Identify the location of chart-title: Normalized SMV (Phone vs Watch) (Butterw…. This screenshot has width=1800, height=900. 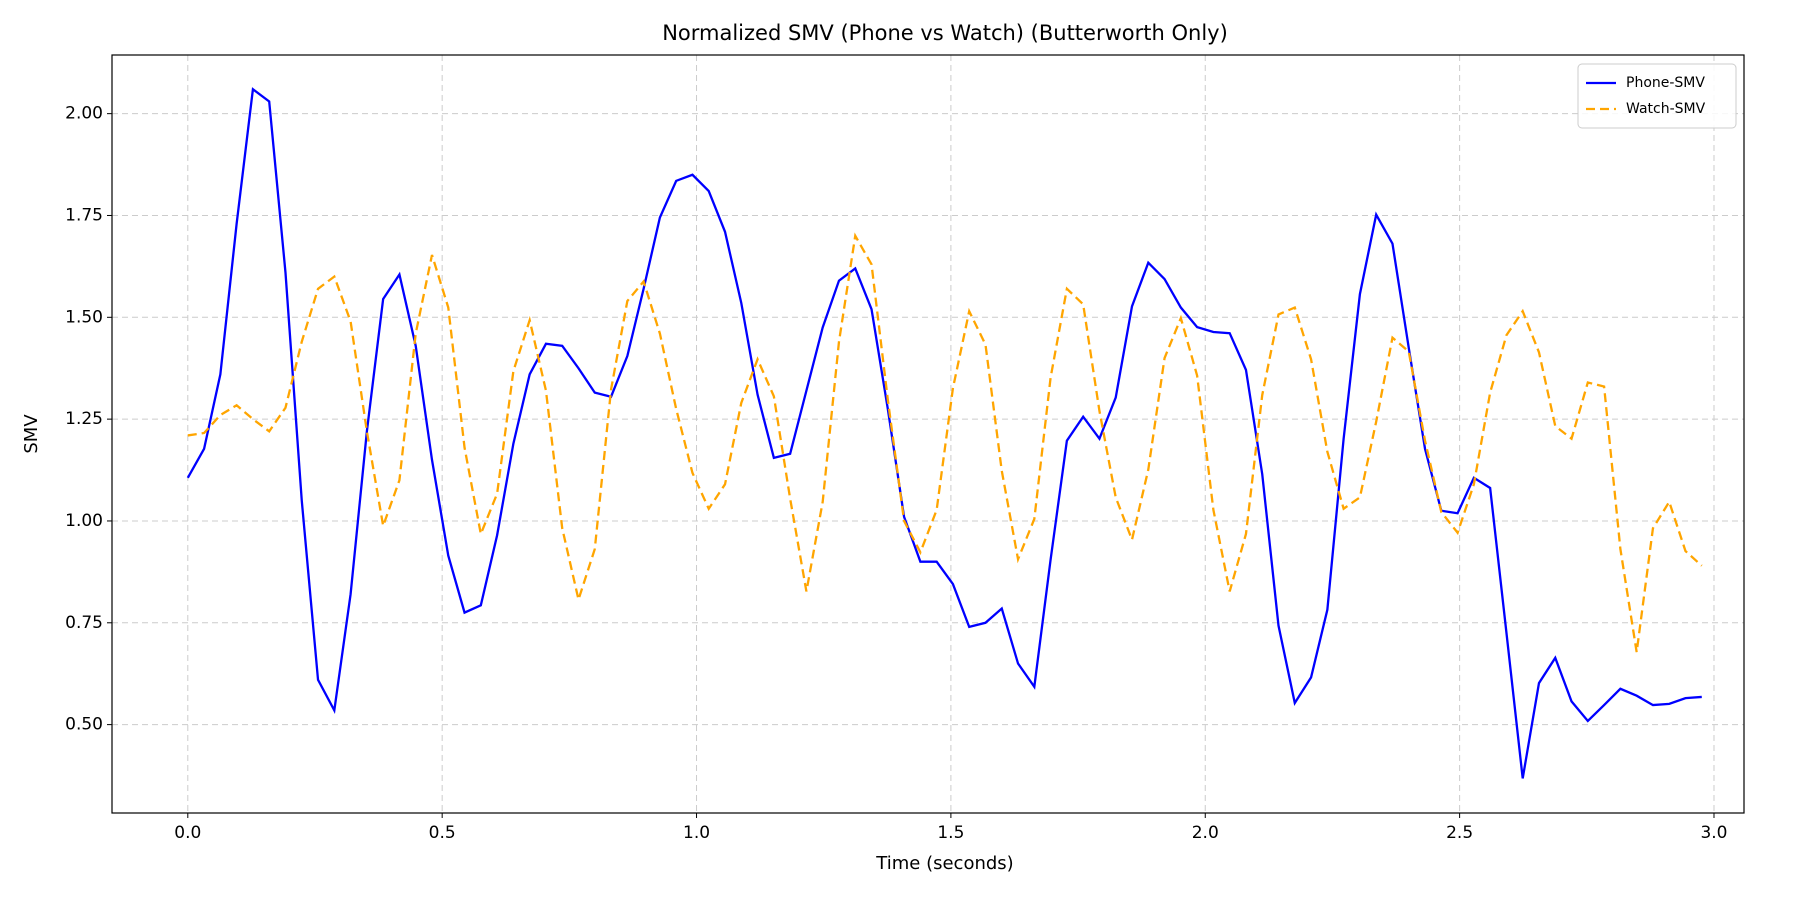
(945, 33).